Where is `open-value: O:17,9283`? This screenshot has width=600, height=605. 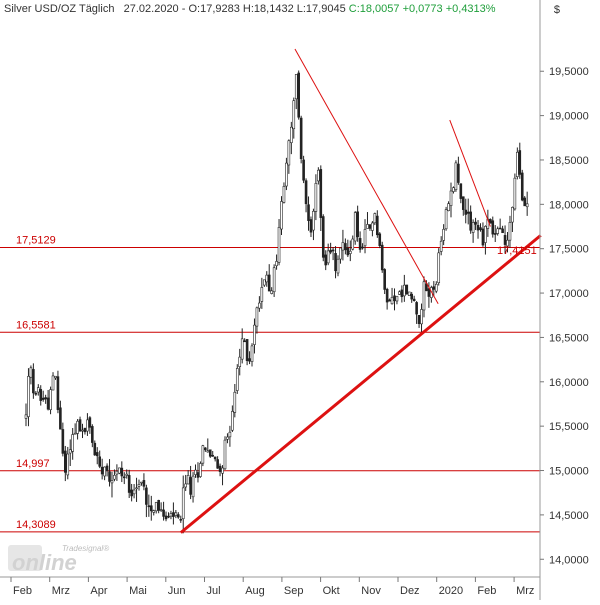
open-value: O:17,9283 is located at coordinates (214, 9).